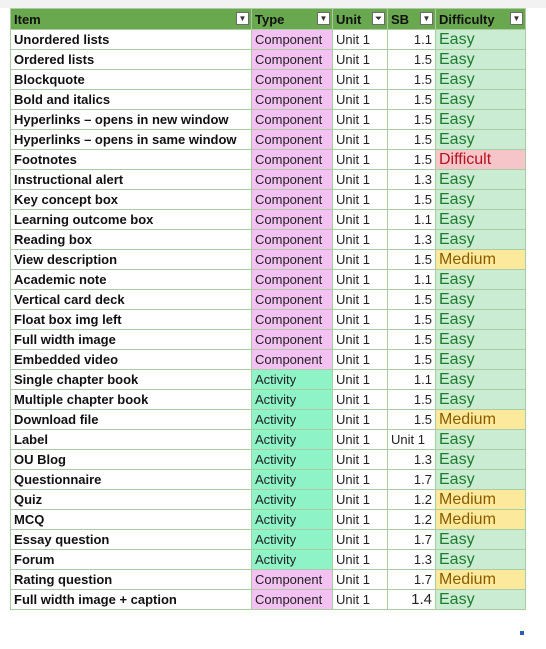 The height and width of the screenshot is (649, 546). Describe the element at coordinates (131, 599) in the screenshot. I see `item-cell: Full width image + caption` at that location.